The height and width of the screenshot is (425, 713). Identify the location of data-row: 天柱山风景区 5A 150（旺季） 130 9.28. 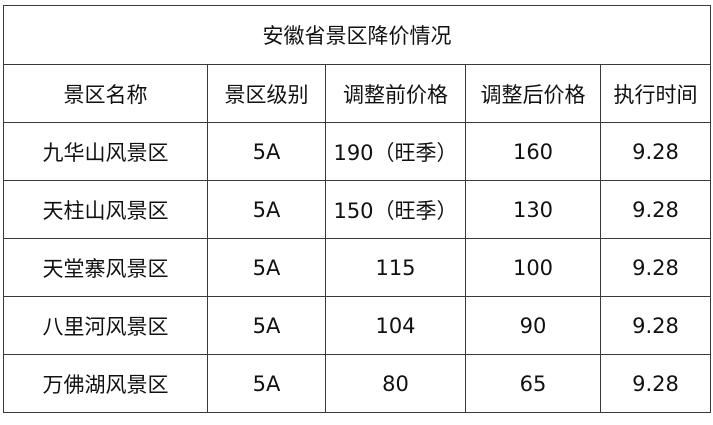
(357, 209).